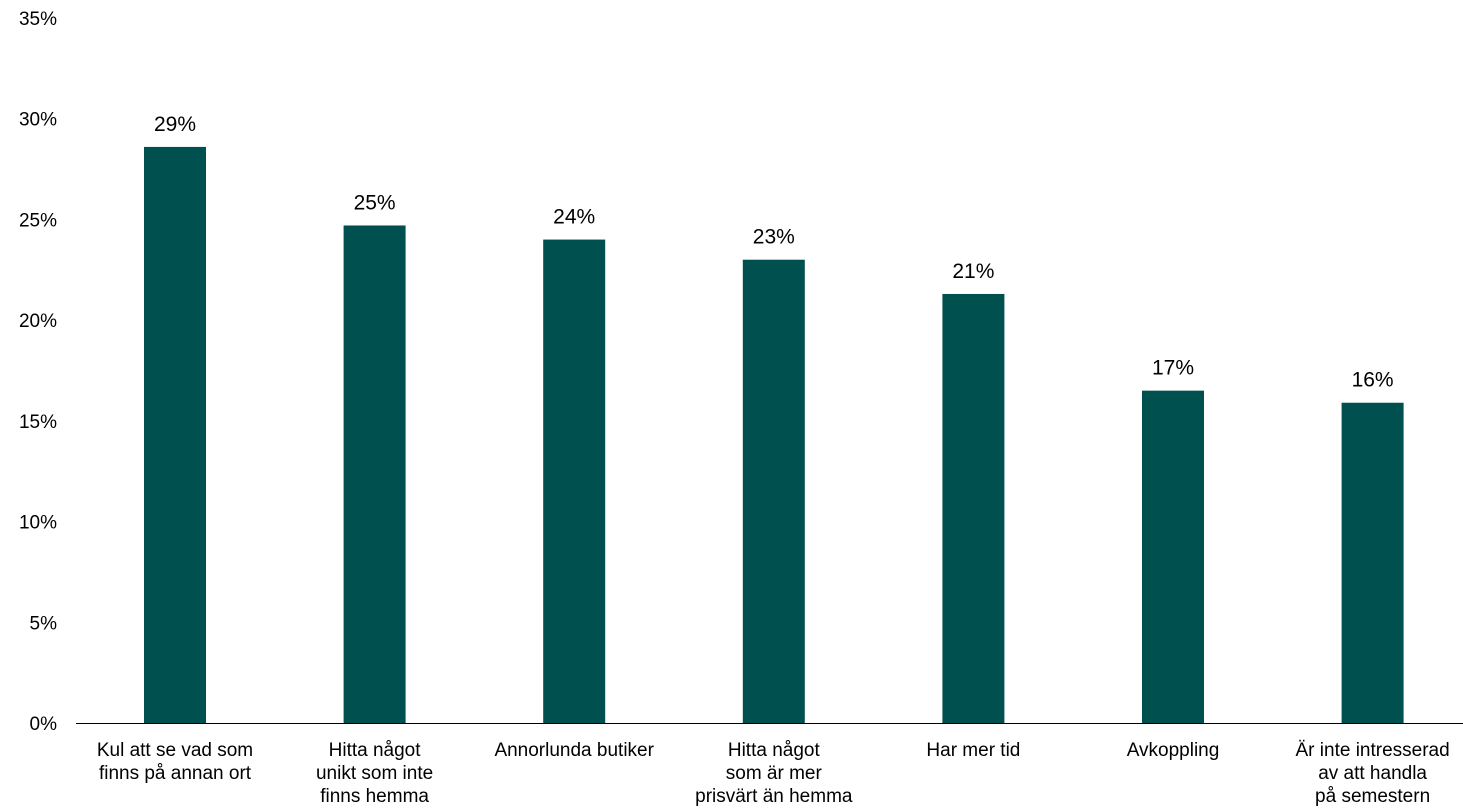  Describe the element at coordinates (44, 623) in the screenshot. I see `y-tick-label: 5%` at that location.